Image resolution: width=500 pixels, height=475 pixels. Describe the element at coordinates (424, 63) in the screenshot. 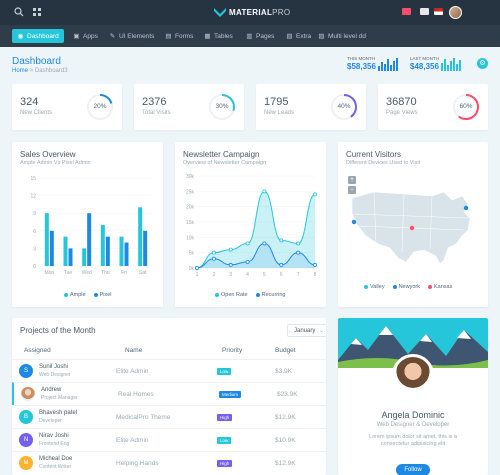

I see `last-month-stat: LAST MONTH $48,356` at that location.